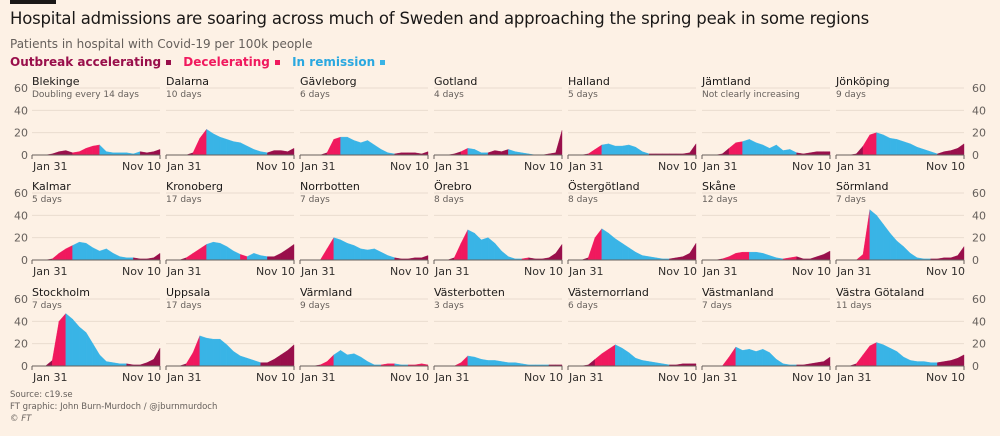  What do you see at coordinates (33, 2) in the screenshot?
I see `ft-brand-bar` at bounding box center [33, 2].